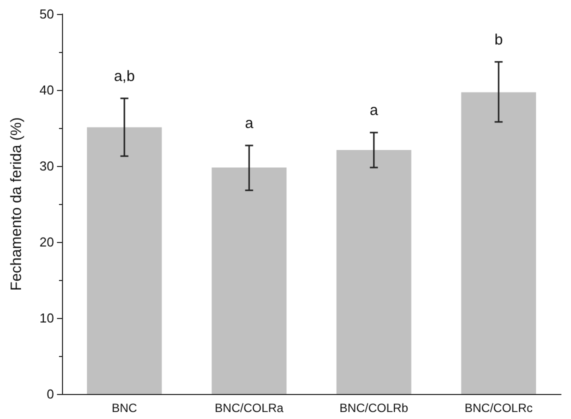 This screenshot has width=571, height=419. Describe the element at coordinates (124, 76) in the screenshot. I see `annotation: a,b` at that location.